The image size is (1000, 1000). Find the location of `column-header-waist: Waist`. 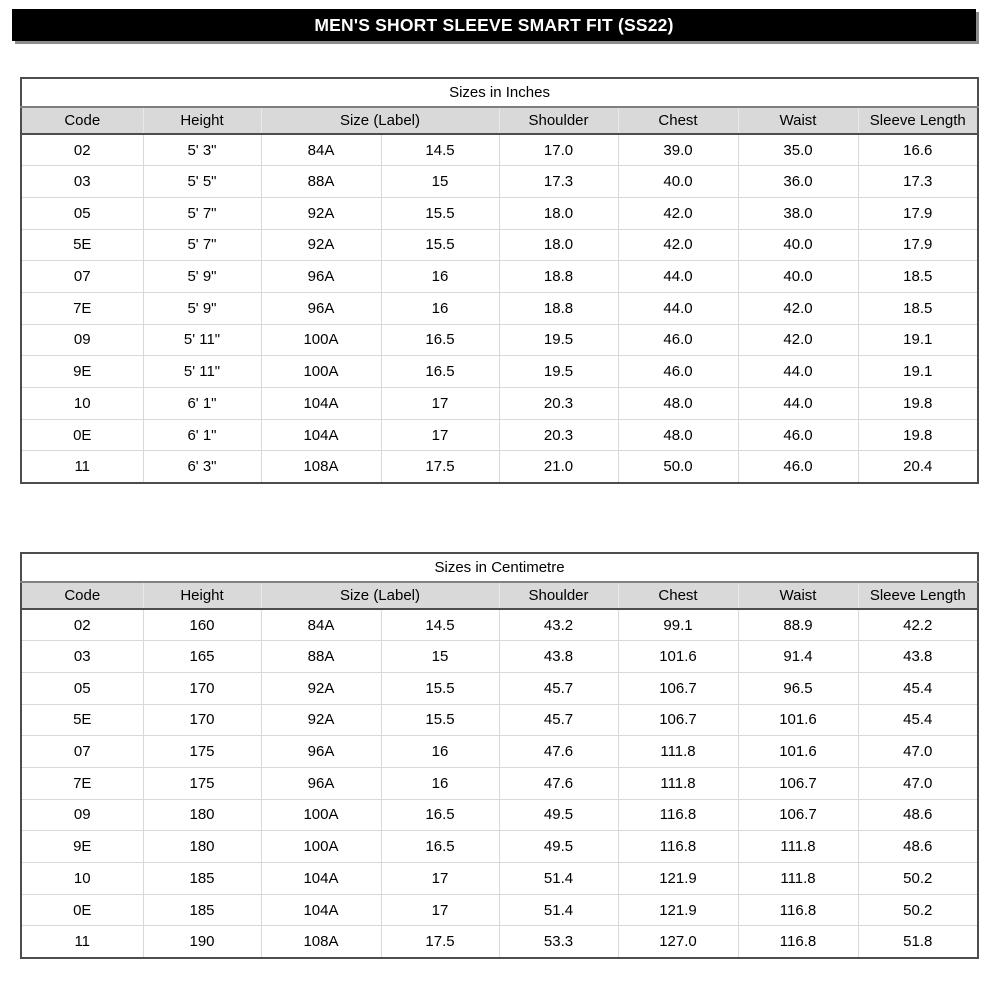

column-header-waist: Waist is located at coordinates (797, 121).